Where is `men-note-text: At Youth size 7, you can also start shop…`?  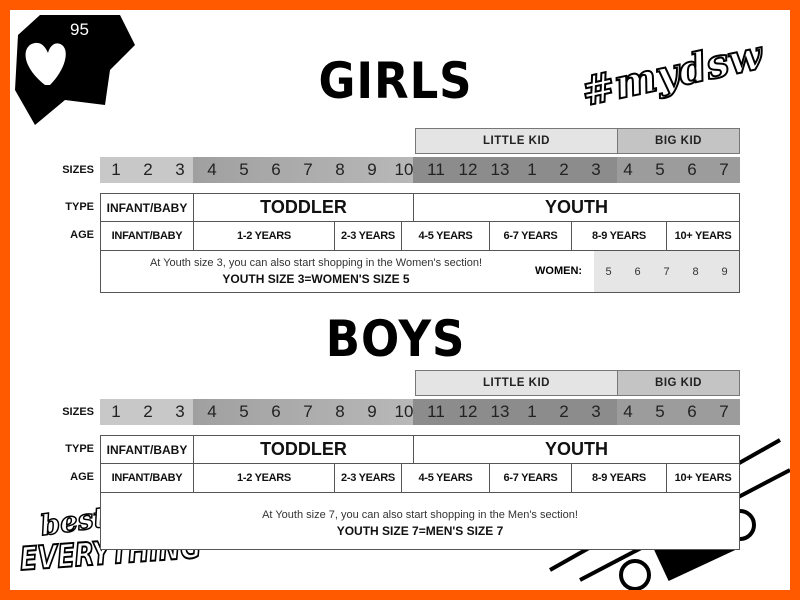
men-note-text: At Youth size 7, you can also start shop… is located at coordinates (420, 515).